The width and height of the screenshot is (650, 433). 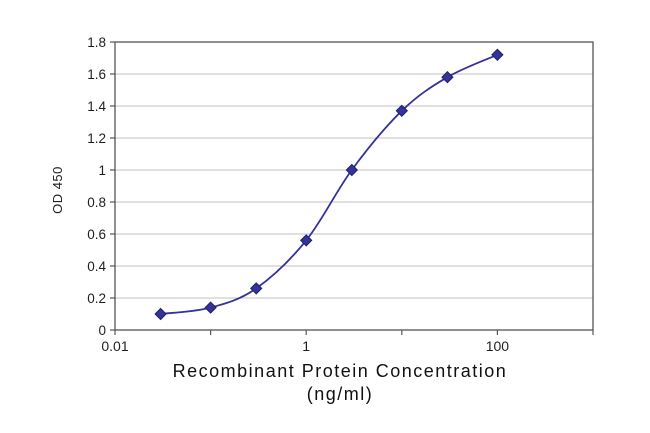 I want to click on y-tick-label: 0.2, so click(x=96, y=298).